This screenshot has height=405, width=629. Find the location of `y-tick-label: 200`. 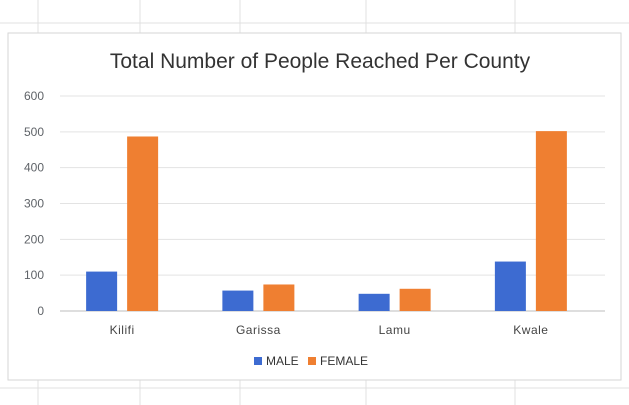

y-tick-label: 200 is located at coordinates (34, 239).